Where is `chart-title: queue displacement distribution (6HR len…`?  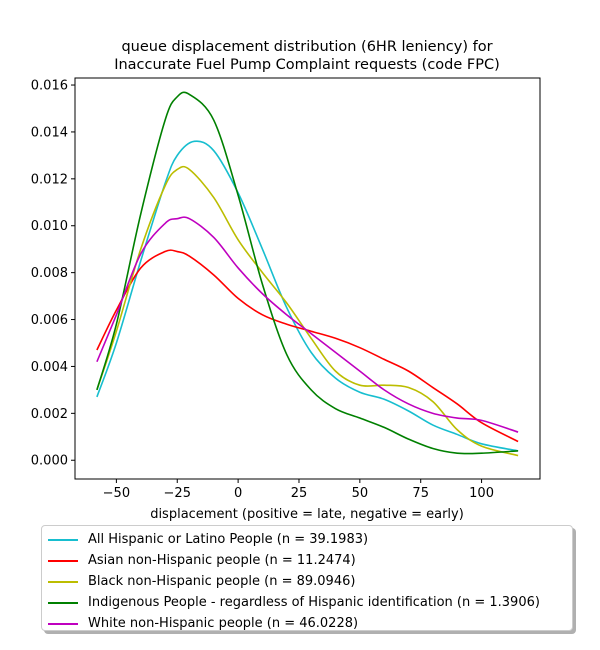 chart-title: queue displacement distribution (6HR len… is located at coordinates (307, 56).